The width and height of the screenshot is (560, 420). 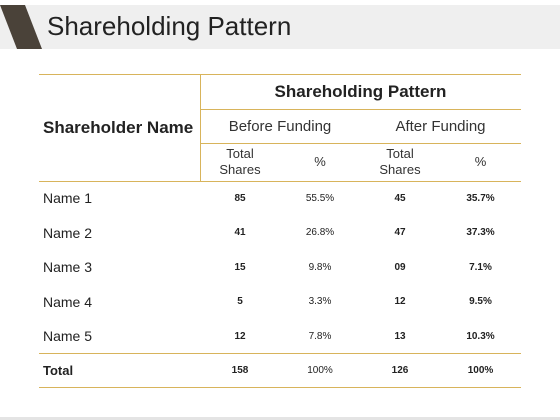 What do you see at coordinates (320, 198) in the screenshot?
I see `before-percent-cell: 55.5%` at bounding box center [320, 198].